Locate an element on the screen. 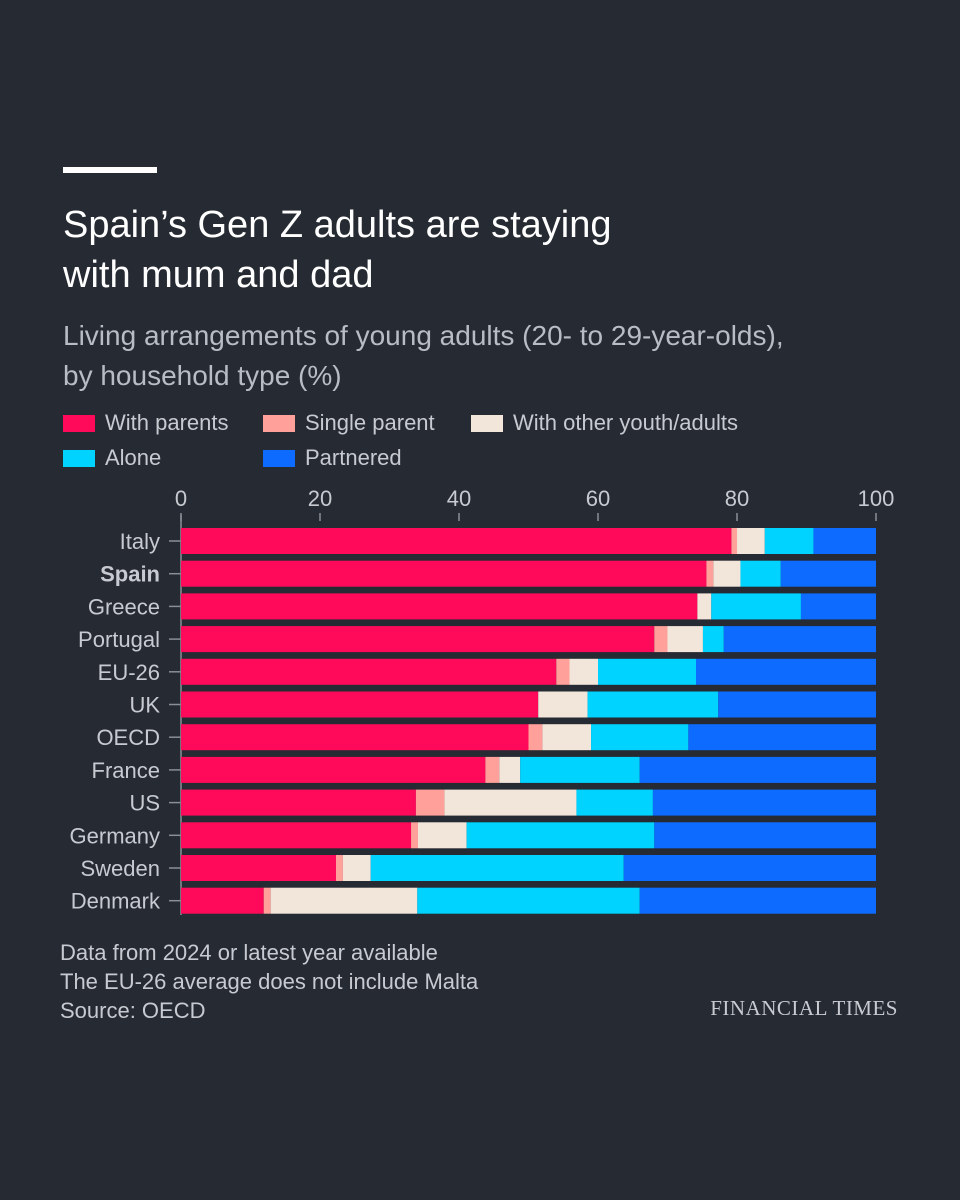 The image size is (960, 1200). bar-spain-alone is located at coordinates (760, 573).